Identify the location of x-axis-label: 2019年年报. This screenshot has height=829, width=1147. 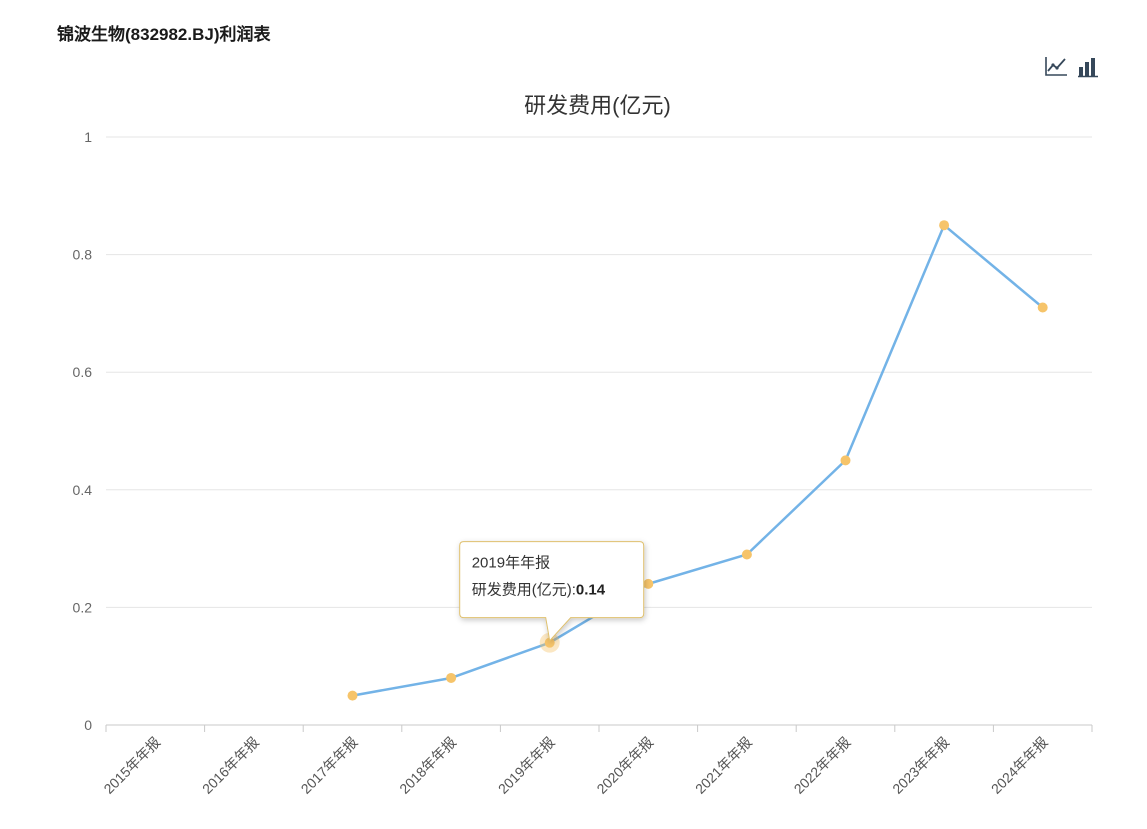
(526, 765).